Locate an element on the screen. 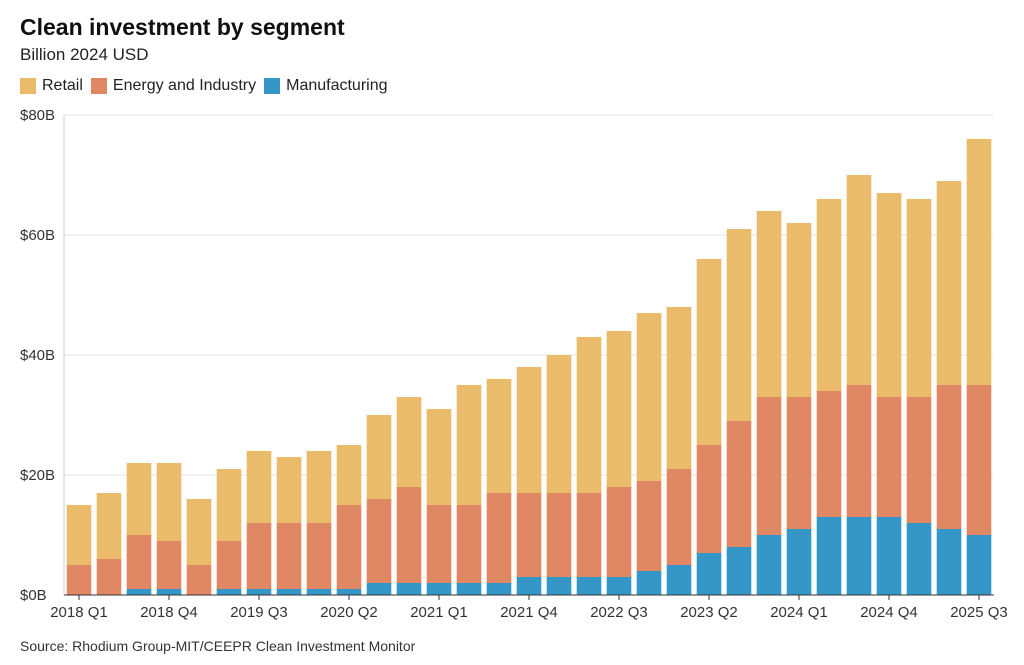 The height and width of the screenshot is (665, 1024). legend-swatch-retail is located at coordinates (28, 86).